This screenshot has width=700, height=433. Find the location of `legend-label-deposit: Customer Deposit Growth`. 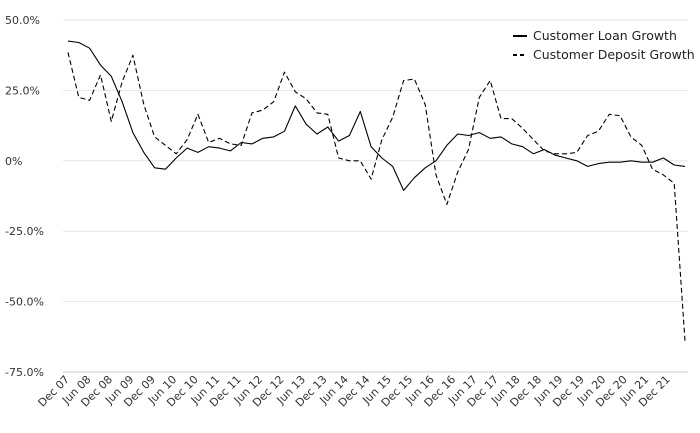

legend-label-deposit: Customer Deposit Growth is located at coordinates (614, 54).